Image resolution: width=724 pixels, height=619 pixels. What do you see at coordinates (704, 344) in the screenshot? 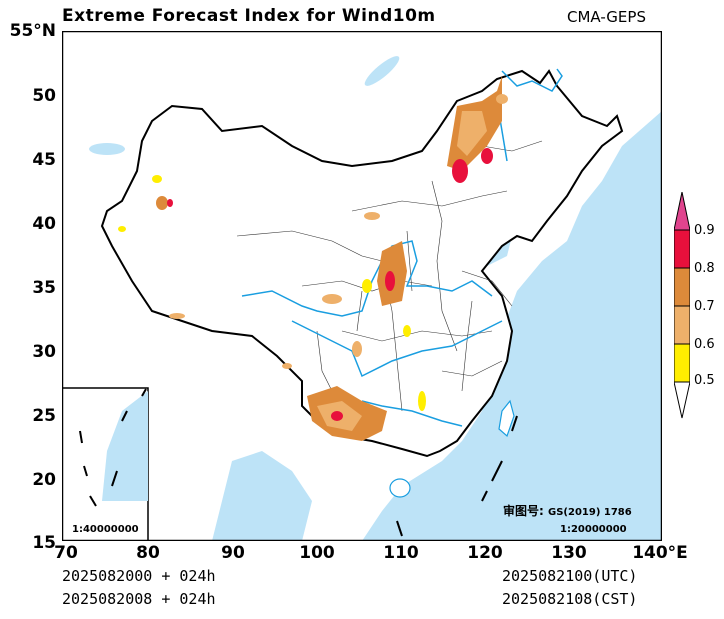
I see `colorbar-label-06: 0.6` at bounding box center [704, 344].